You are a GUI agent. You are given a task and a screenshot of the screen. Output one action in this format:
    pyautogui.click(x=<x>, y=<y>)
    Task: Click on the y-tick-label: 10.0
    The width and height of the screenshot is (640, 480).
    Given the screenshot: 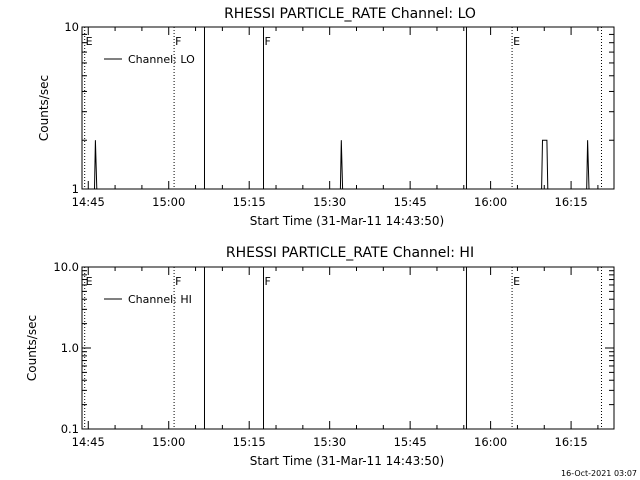 What is the action you would take?
    pyautogui.click(x=66, y=267)
    